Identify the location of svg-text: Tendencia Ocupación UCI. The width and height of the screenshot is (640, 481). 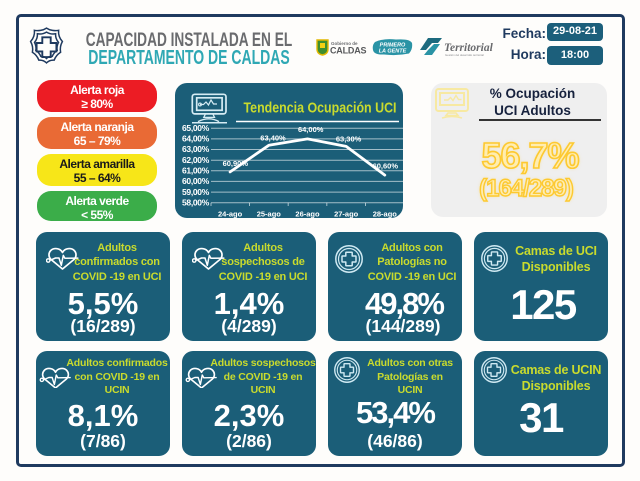
(320, 108).